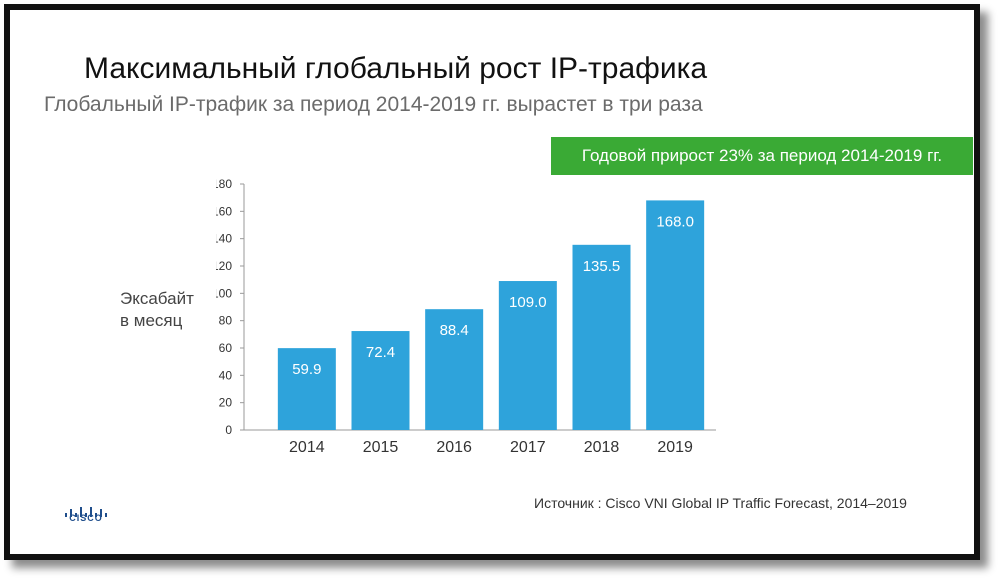  What do you see at coordinates (675, 315) in the screenshot?
I see `bar-2019` at bounding box center [675, 315].